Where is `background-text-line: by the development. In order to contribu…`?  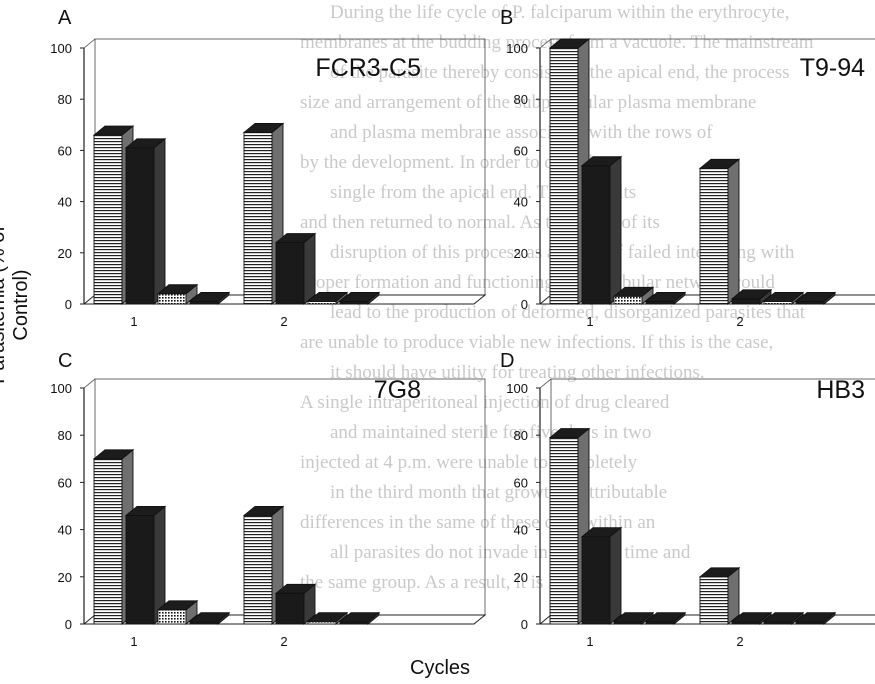
background-text-line: by the development. In order to contribu… is located at coordinates (461, 162).